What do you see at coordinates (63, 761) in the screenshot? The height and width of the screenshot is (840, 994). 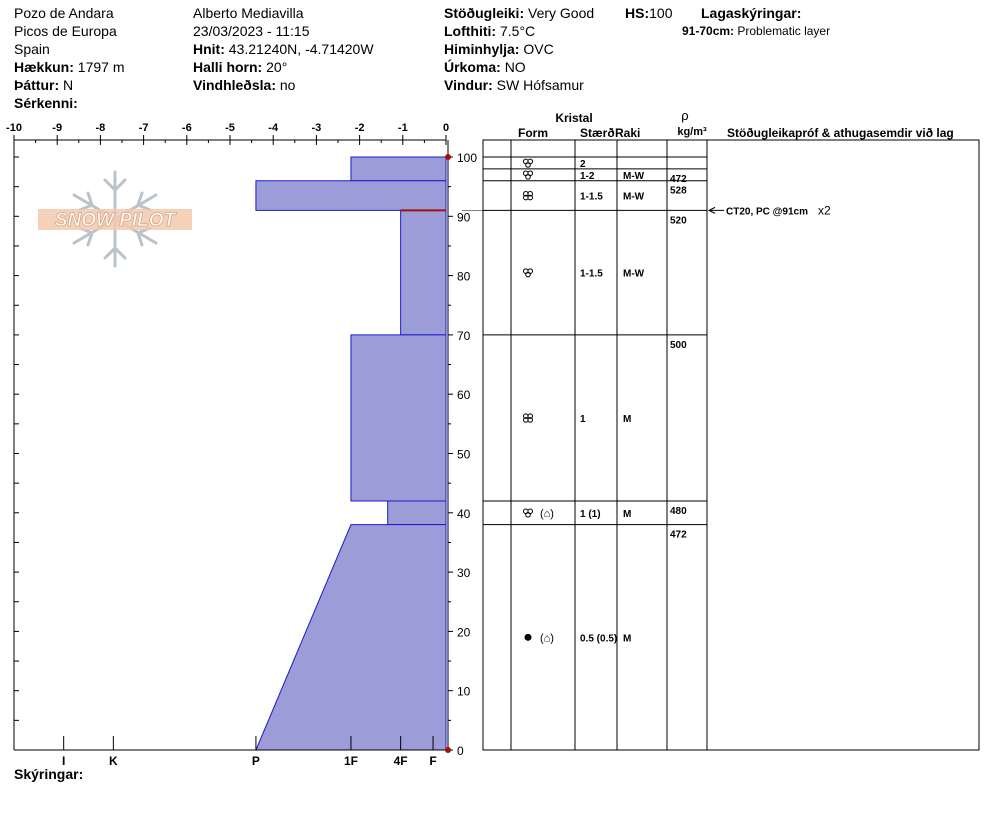 I see `hardness-tick-label: I` at bounding box center [63, 761].